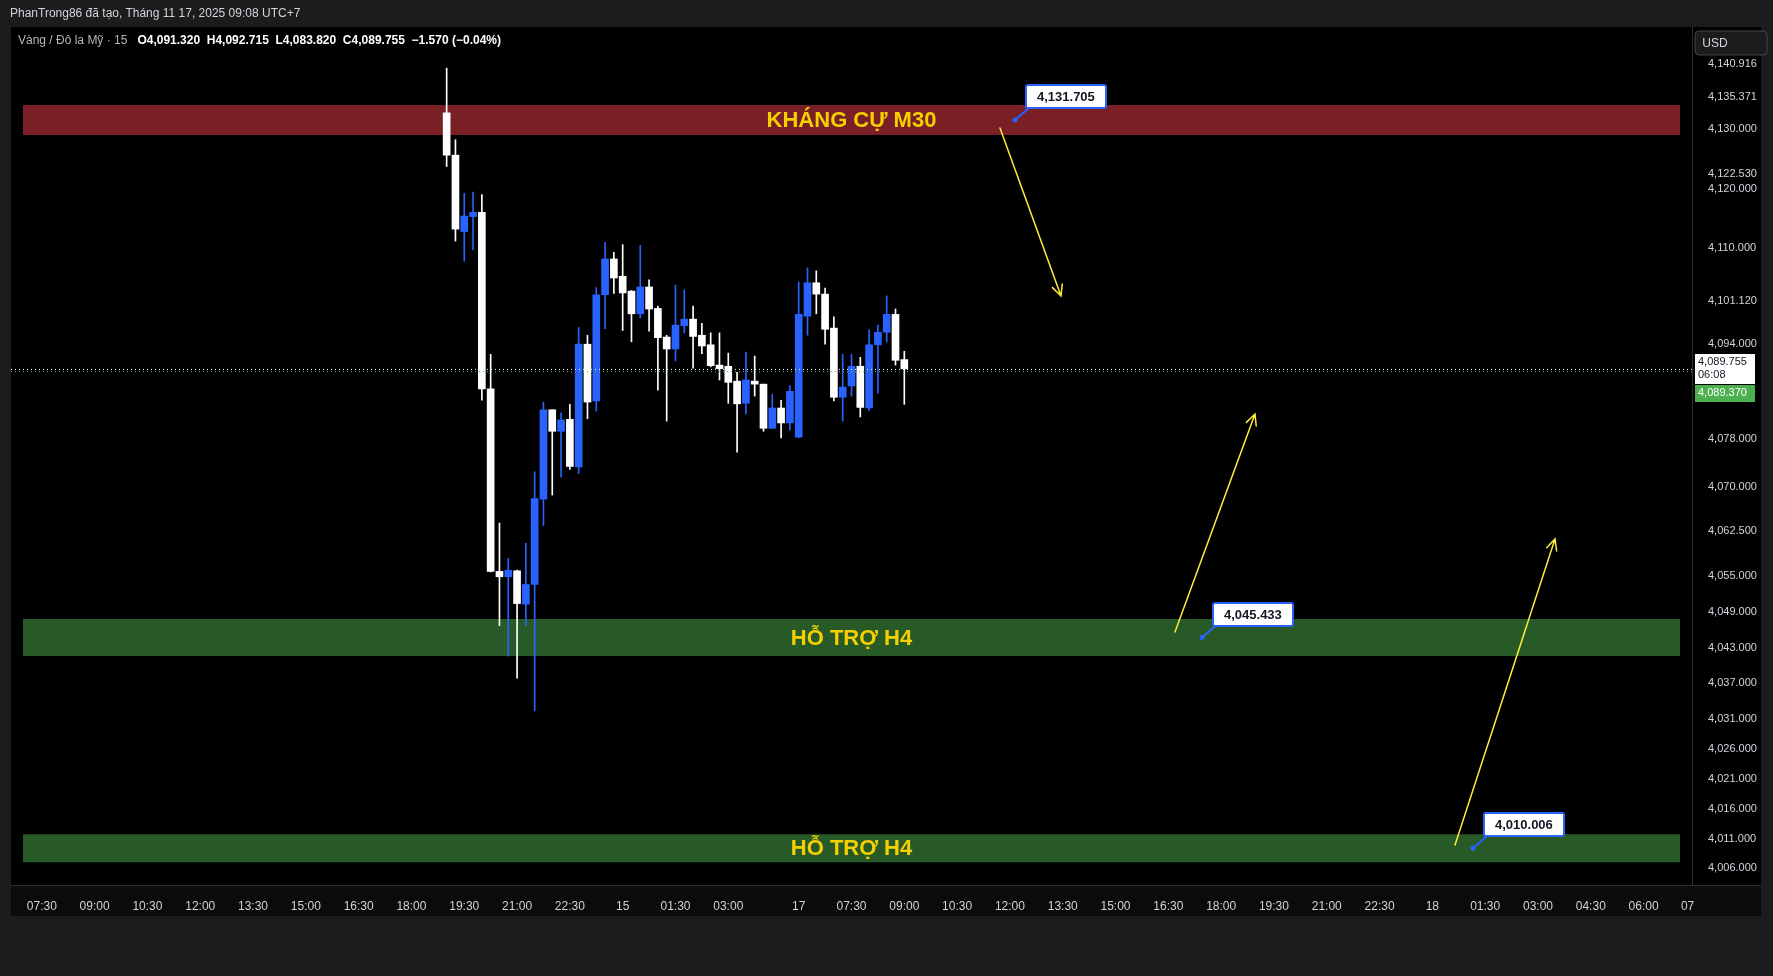 This screenshot has height=976, width=1773. I want to click on ref-line-label: 4,089.755 06:08, so click(1722, 368).